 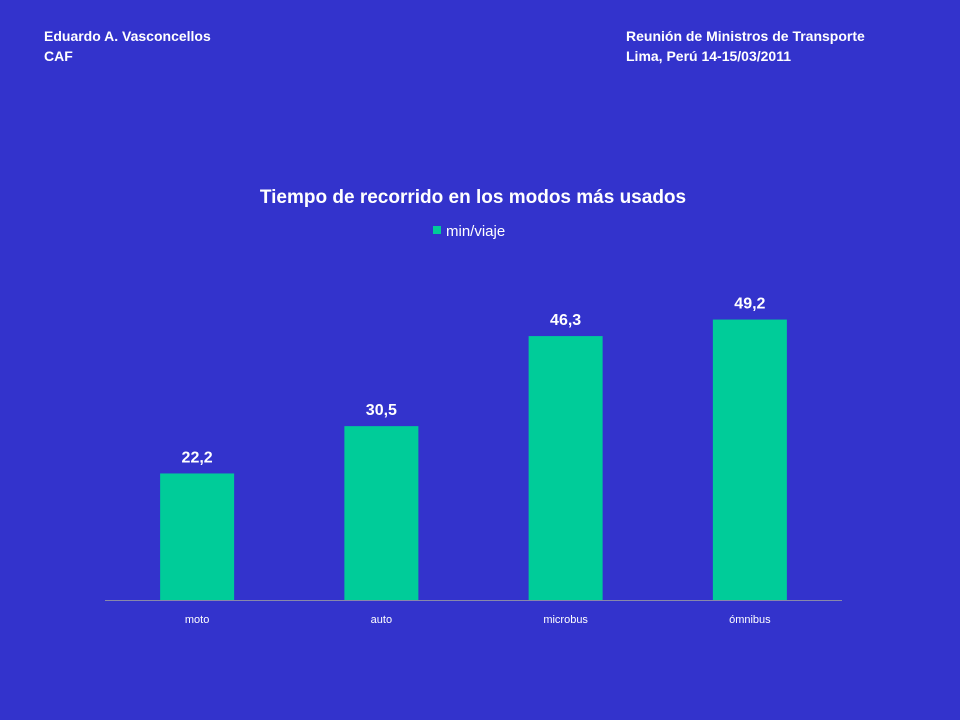 I want to click on bar-microbus, so click(x=565, y=468).